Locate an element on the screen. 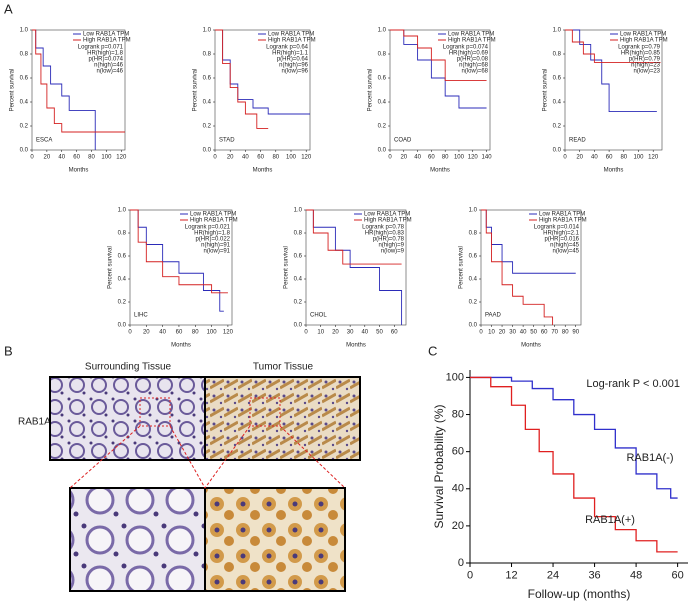 This screenshot has height=603, width=699. x-tick-label: 30 is located at coordinates (350, 332).